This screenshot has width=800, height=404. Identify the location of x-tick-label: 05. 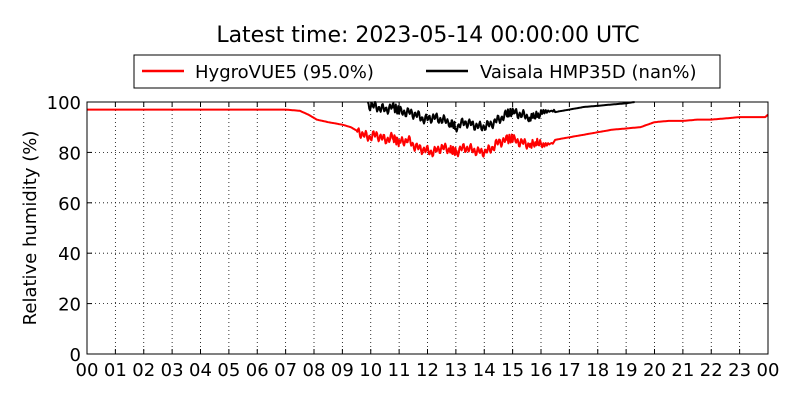
(228, 370).